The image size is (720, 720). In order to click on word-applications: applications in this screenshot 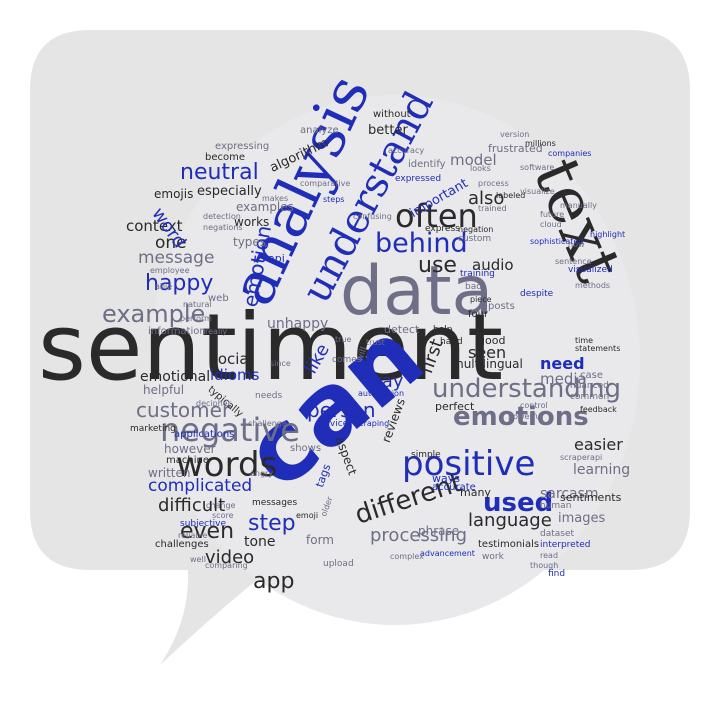, I will do `click(204, 434)`.